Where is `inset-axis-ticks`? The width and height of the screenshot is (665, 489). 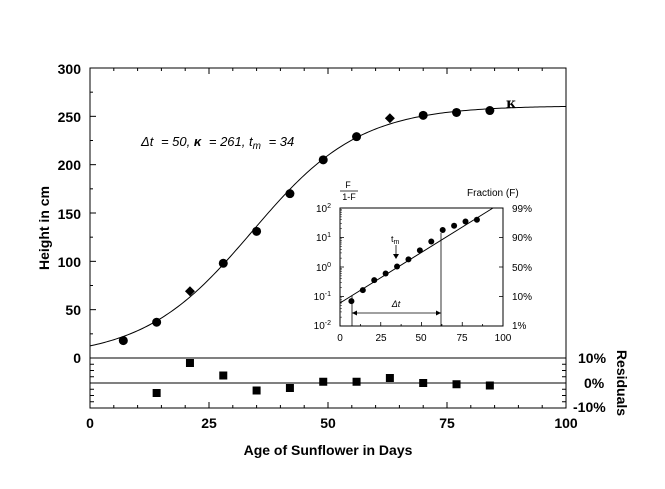
inset-axis-ticks is located at coordinates (421, 267).